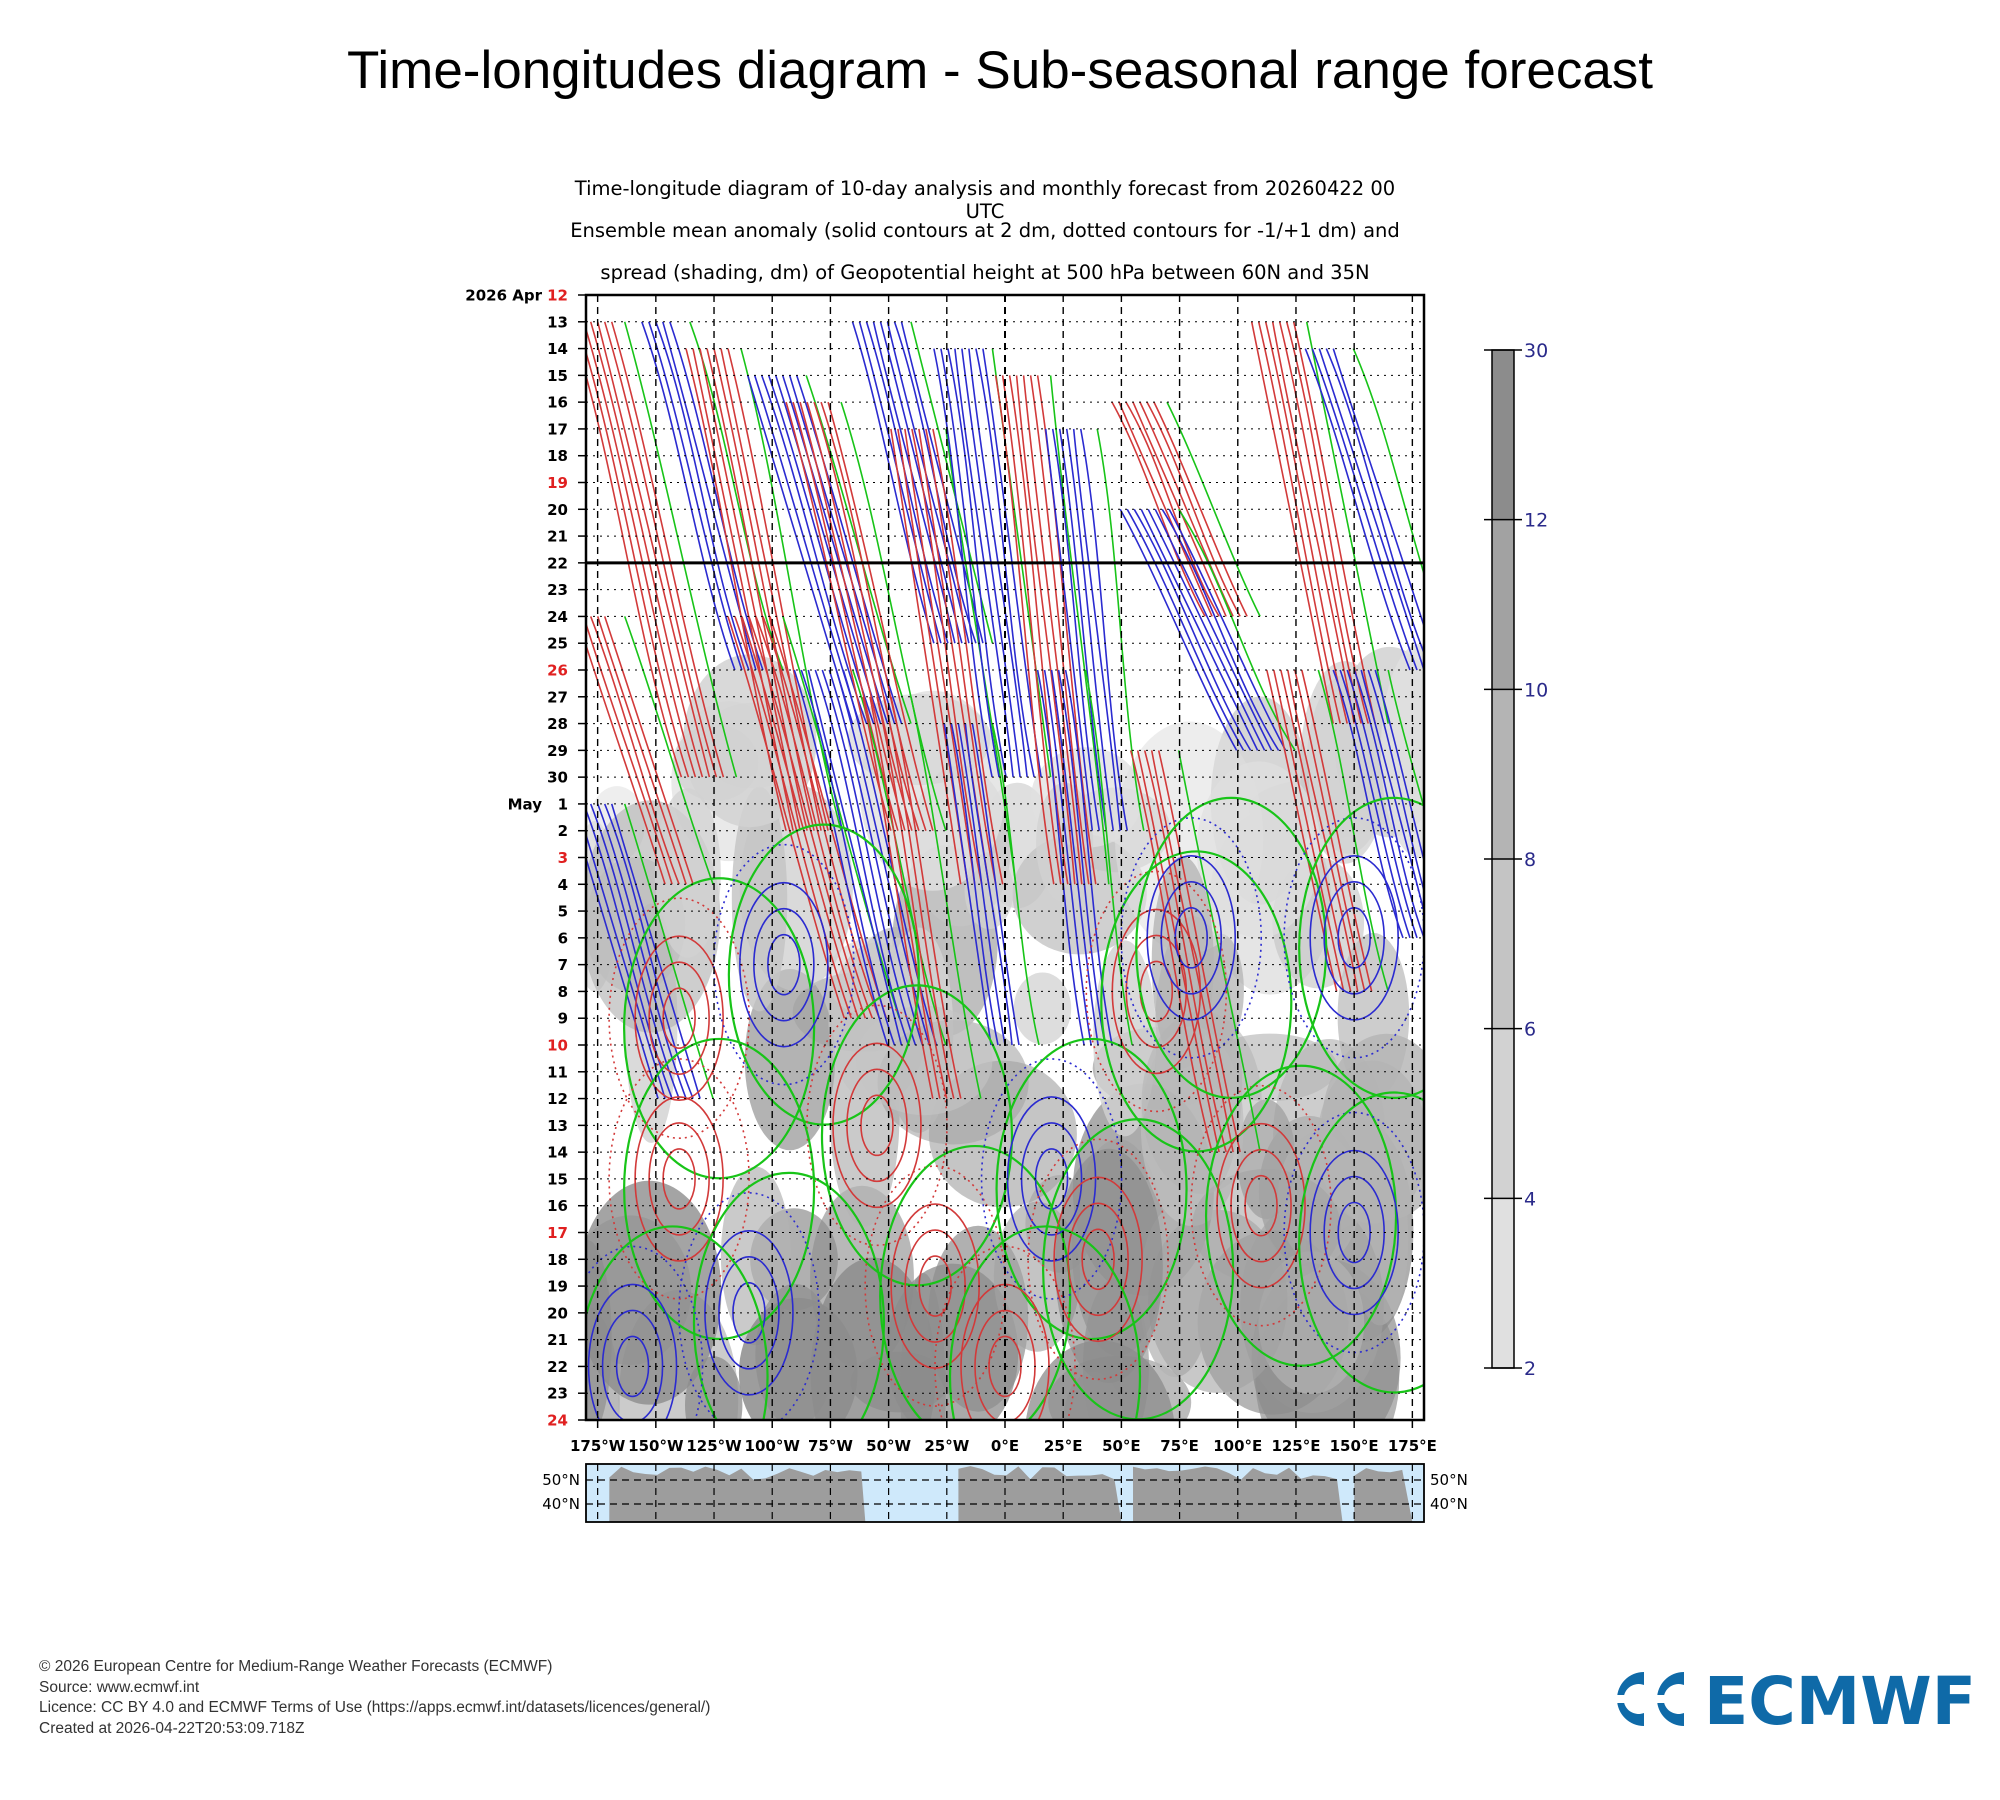 The image size is (2000, 1800). Describe the element at coordinates (1005, 1493) in the screenshot. I see `map-frame` at that location.